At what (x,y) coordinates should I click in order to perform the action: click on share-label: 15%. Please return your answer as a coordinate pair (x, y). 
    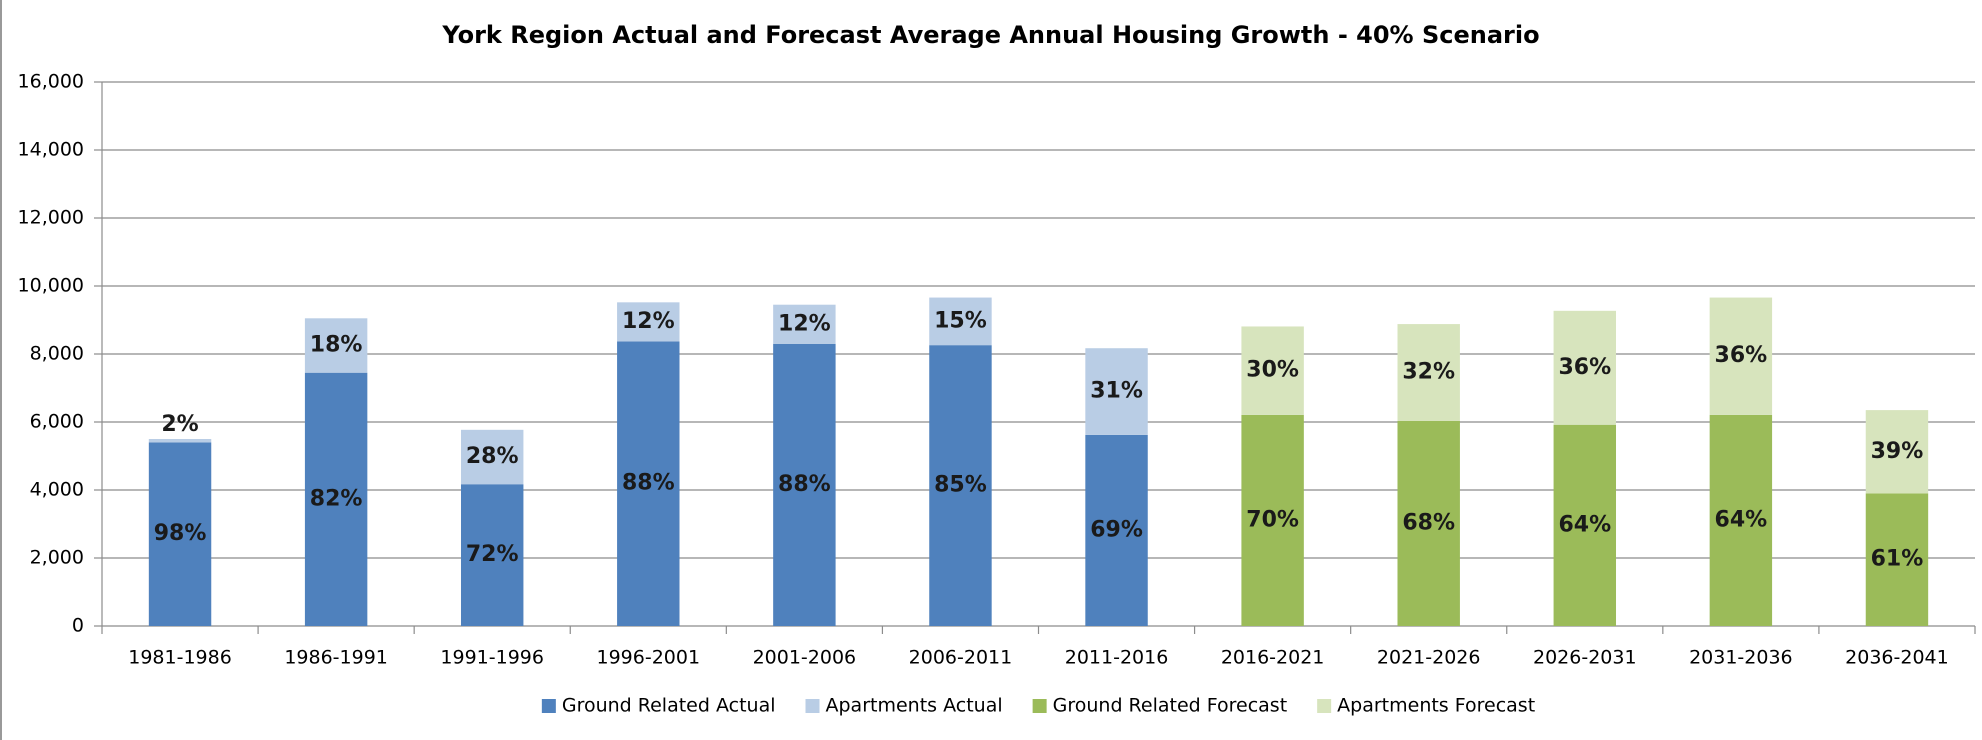
    Looking at the image, I should click on (960, 320).